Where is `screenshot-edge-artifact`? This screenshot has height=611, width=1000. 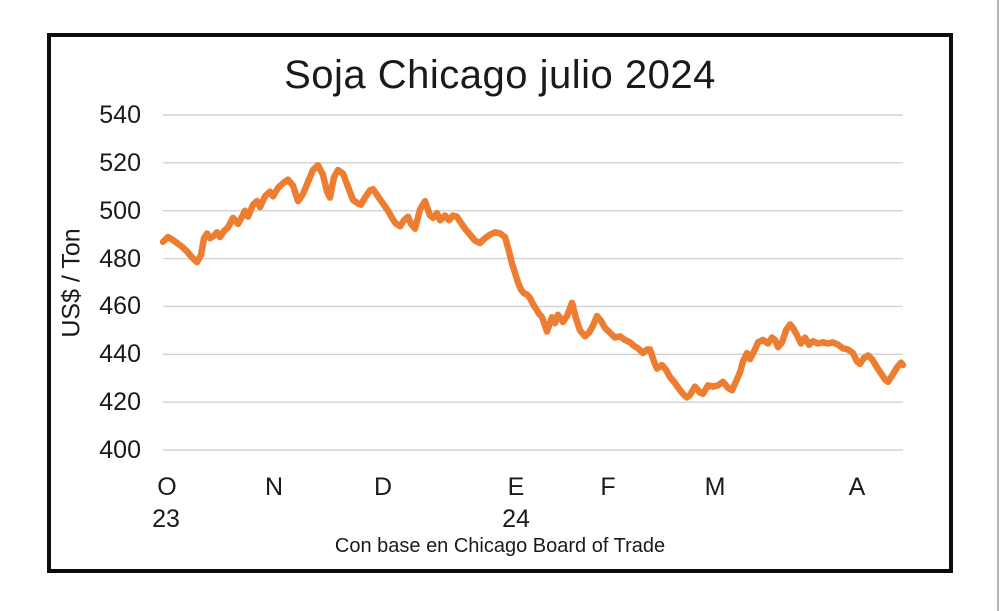 screenshot-edge-artifact is located at coordinates (998, 305).